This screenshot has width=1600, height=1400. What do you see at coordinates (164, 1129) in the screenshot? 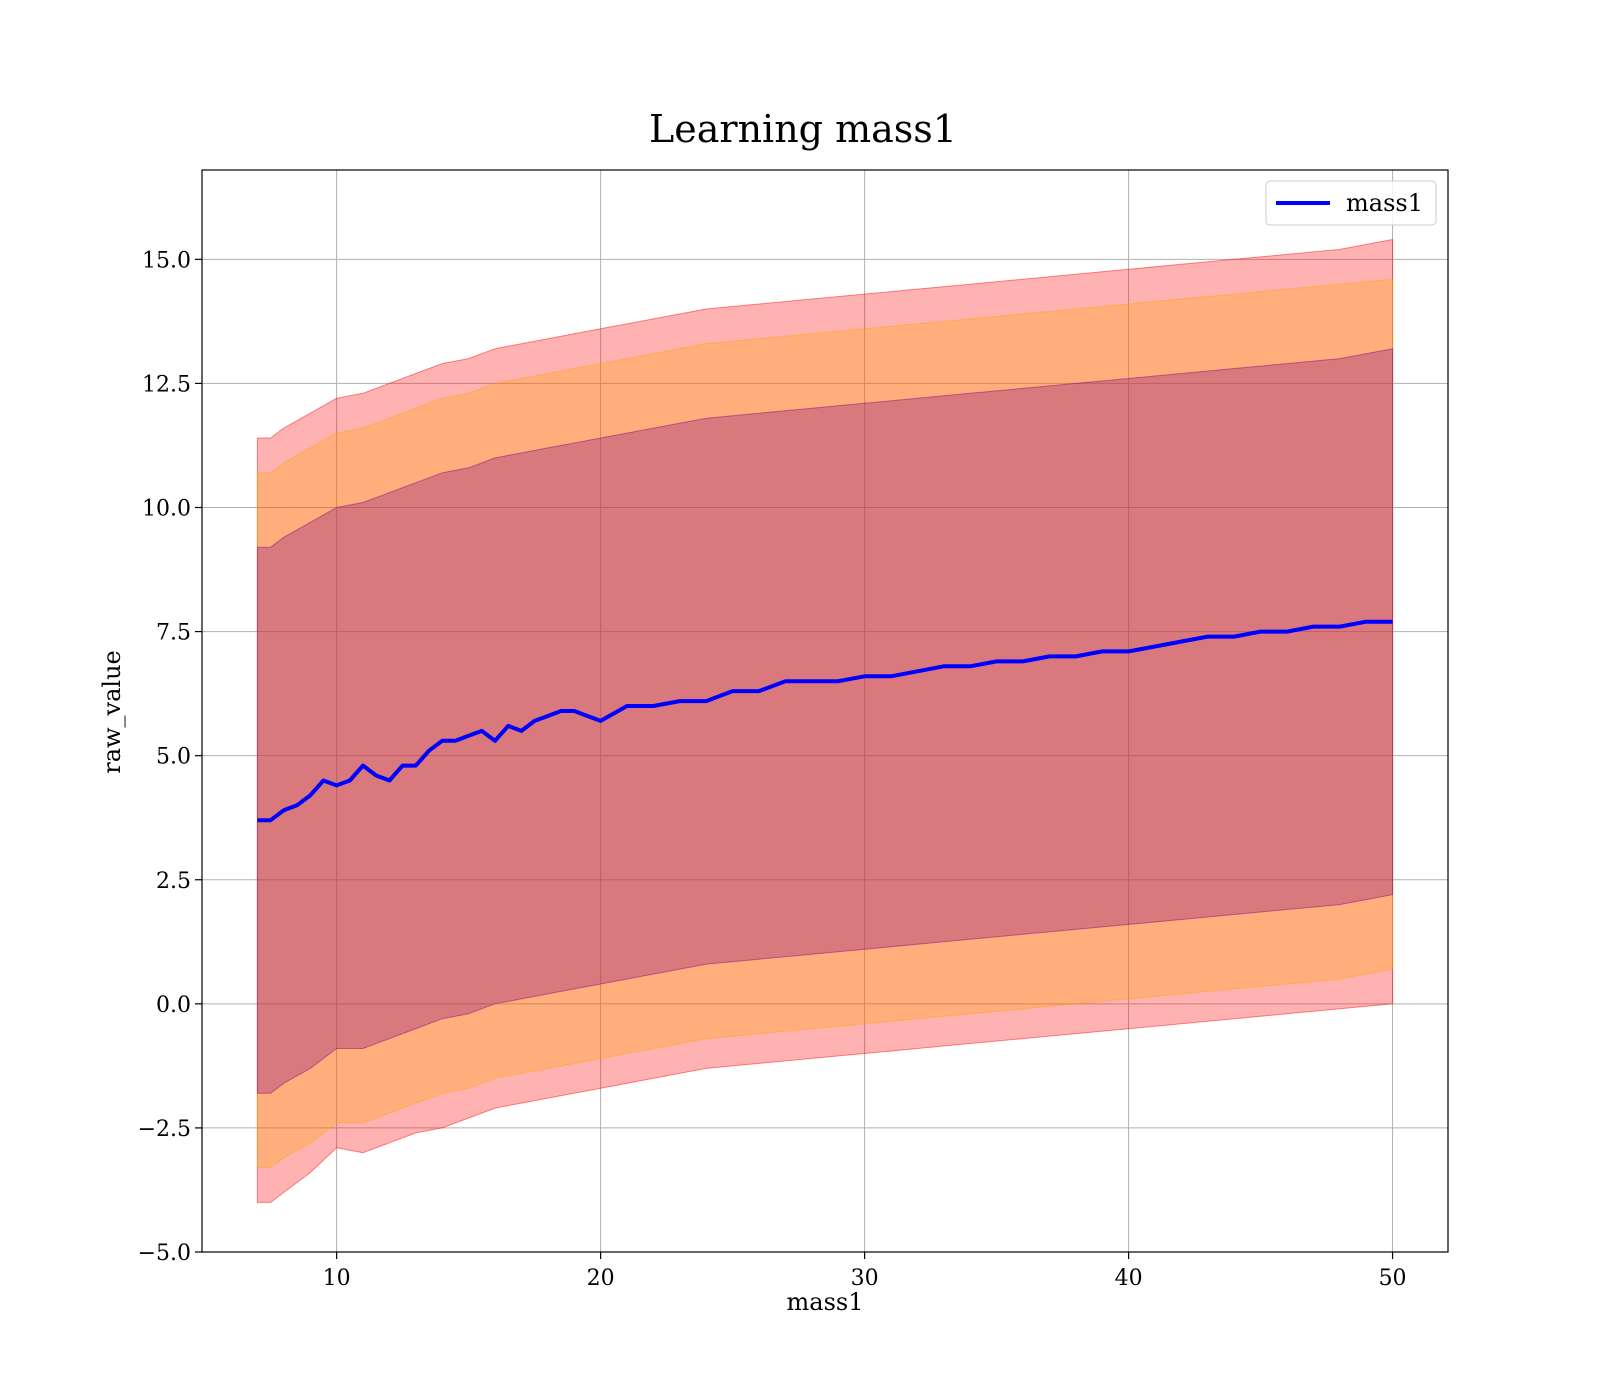
I see `y-tick-label-1: −2.5` at bounding box center [164, 1129].